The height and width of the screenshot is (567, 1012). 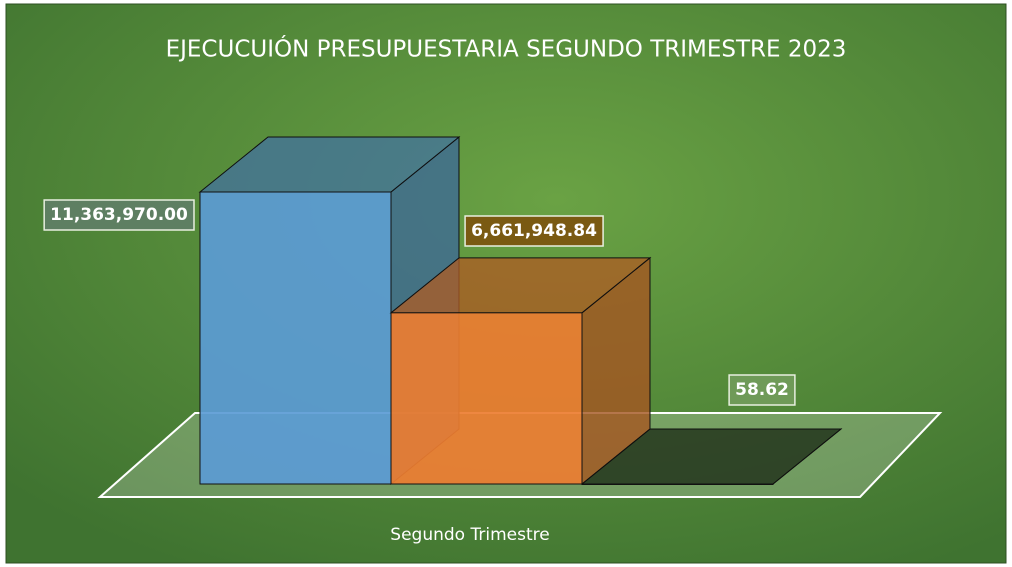 I want to click on data-label: 11,363,970.00, so click(x=119, y=215).